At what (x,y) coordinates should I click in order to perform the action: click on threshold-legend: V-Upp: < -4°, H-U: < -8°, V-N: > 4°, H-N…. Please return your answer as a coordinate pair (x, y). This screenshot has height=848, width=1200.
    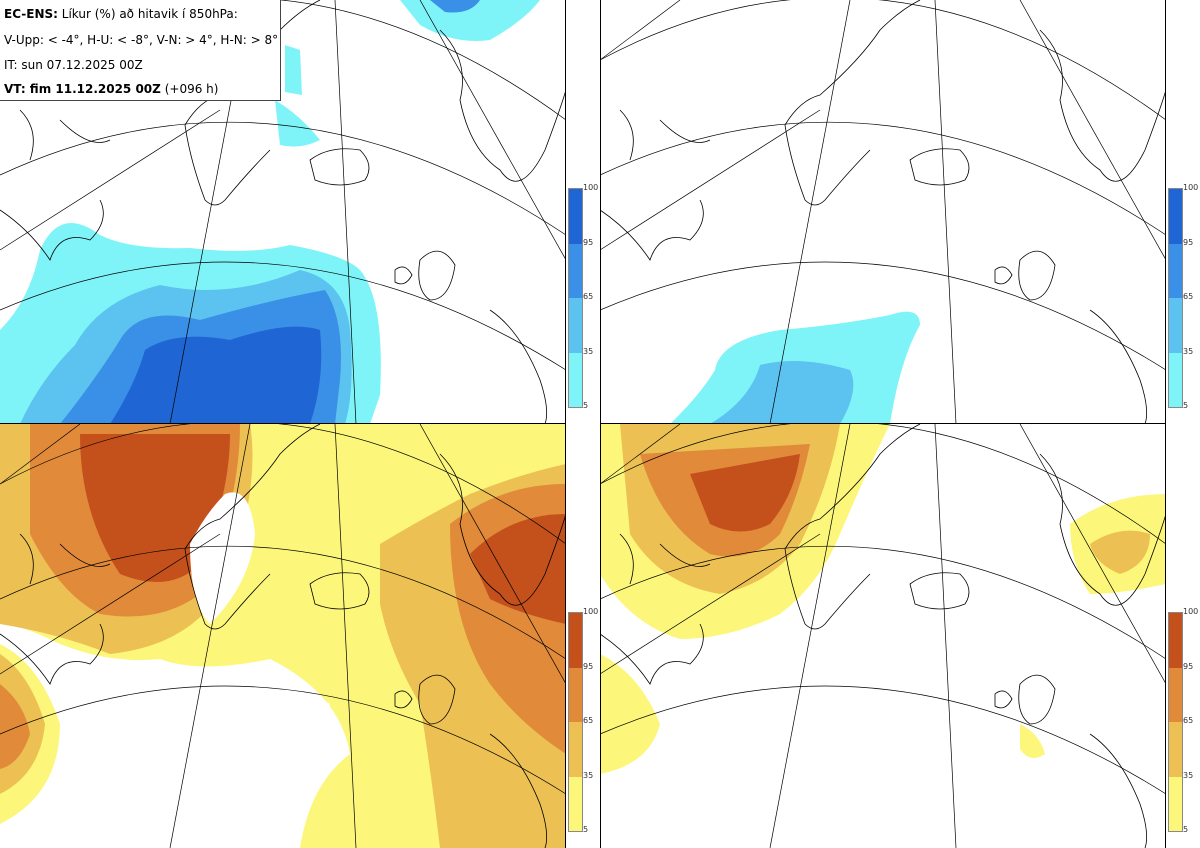
    Looking at the image, I should click on (141, 40).